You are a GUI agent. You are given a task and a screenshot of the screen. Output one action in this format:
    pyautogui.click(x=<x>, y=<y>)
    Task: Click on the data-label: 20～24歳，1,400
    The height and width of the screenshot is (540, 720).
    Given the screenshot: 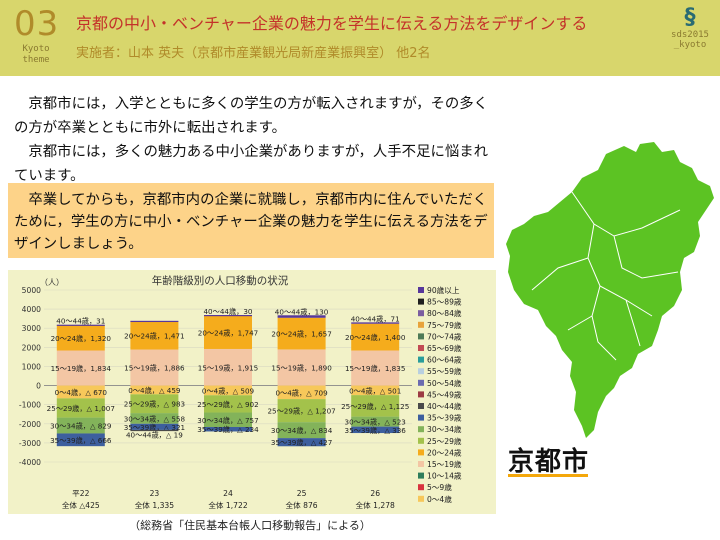 What is the action you would take?
    pyautogui.click(x=375, y=337)
    